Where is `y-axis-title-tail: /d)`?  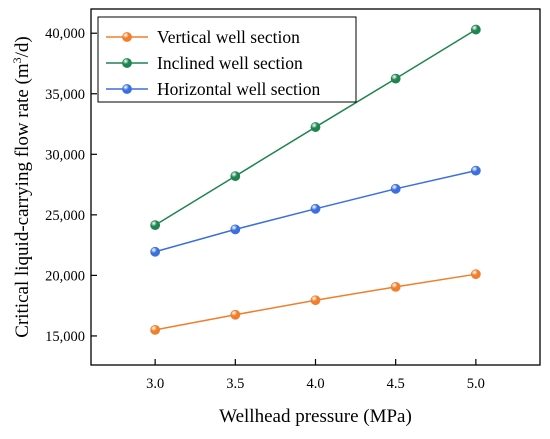 y-axis-title-tail: /d) is located at coordinates (22, 46).